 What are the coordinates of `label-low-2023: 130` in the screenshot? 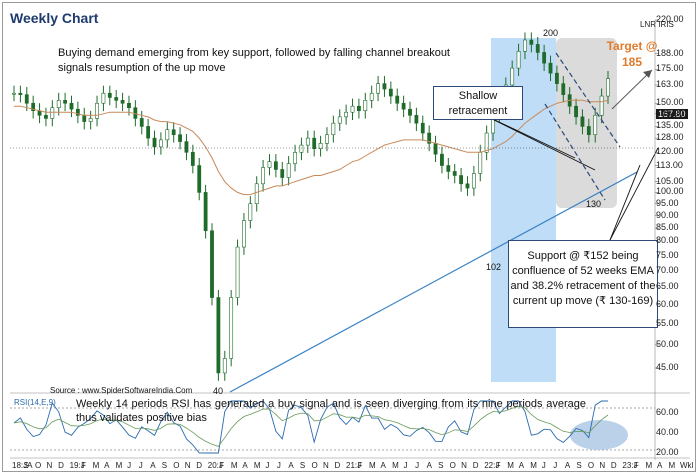 It's located at (594, 204).